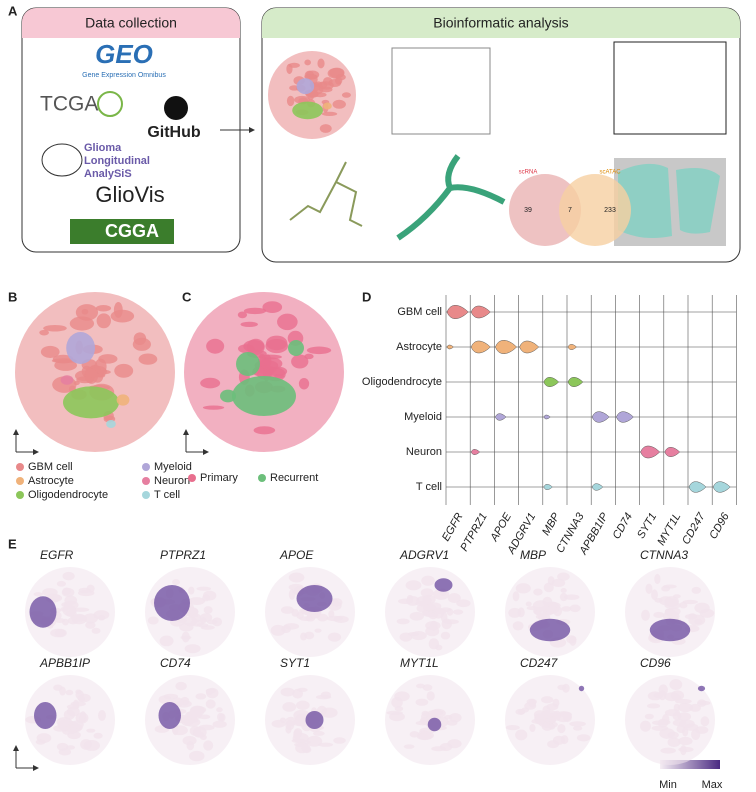 Image resolution: width=756 pixels, height=792 pixels. I want to click on panel-label: C, so click(187, 296).